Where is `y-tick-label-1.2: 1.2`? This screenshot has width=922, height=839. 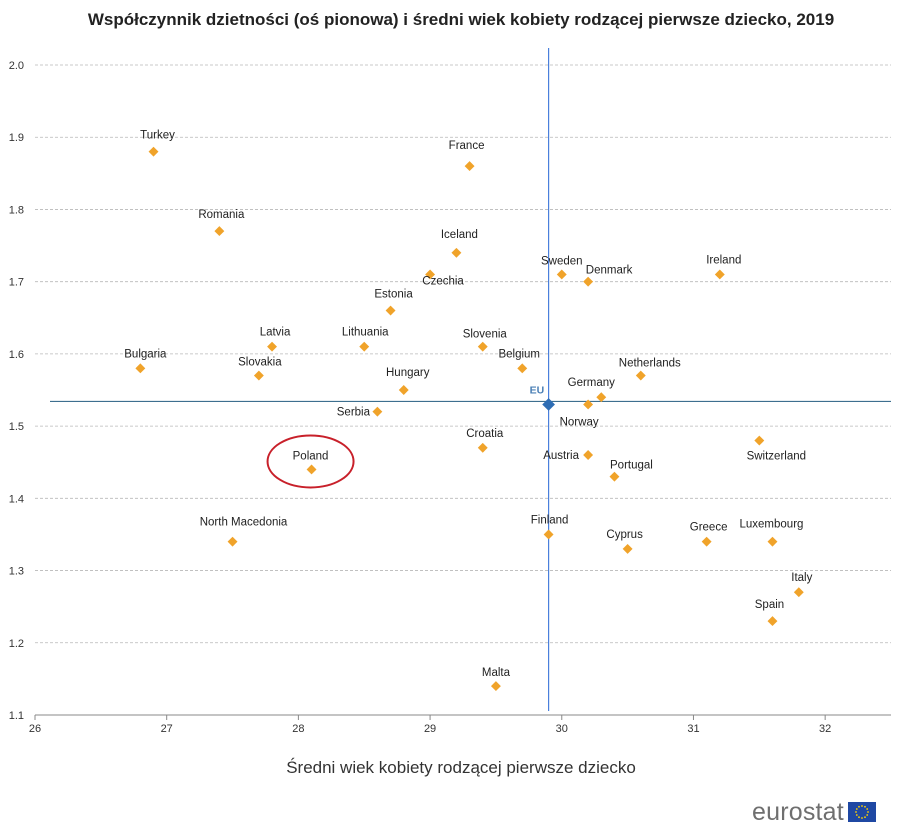 y-tick-label-1.2: 1.2 is located at coordinates (16, 644).